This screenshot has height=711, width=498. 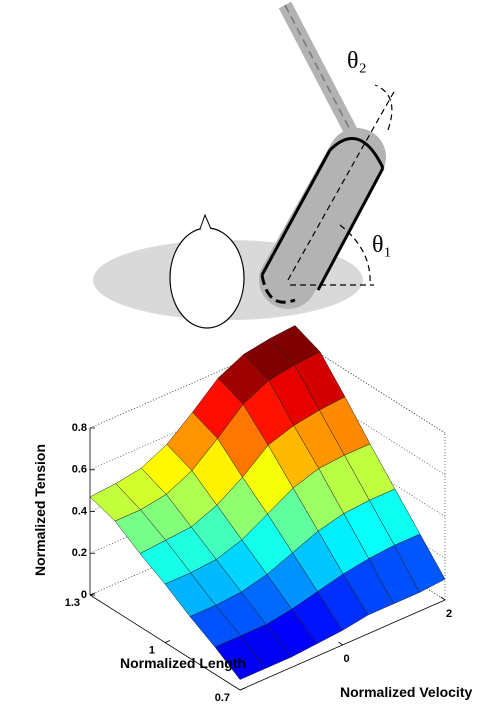 I want to click on y-tick-label: 1, so click(x=152, y=650).